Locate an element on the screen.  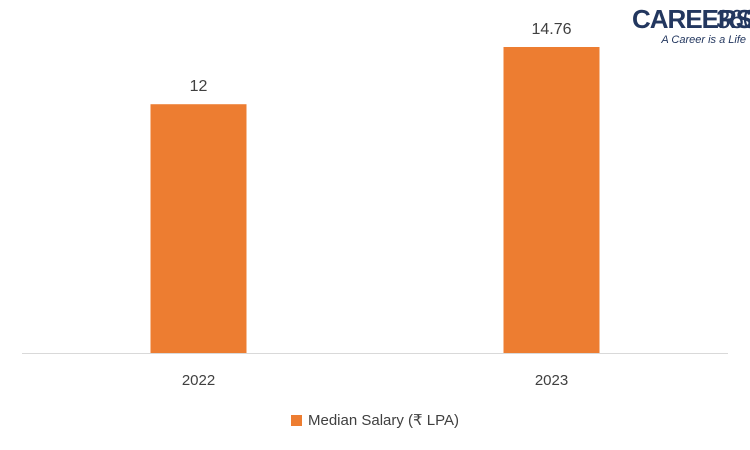
data-label-2023: 14.76 is located at coordinates (551, 29).